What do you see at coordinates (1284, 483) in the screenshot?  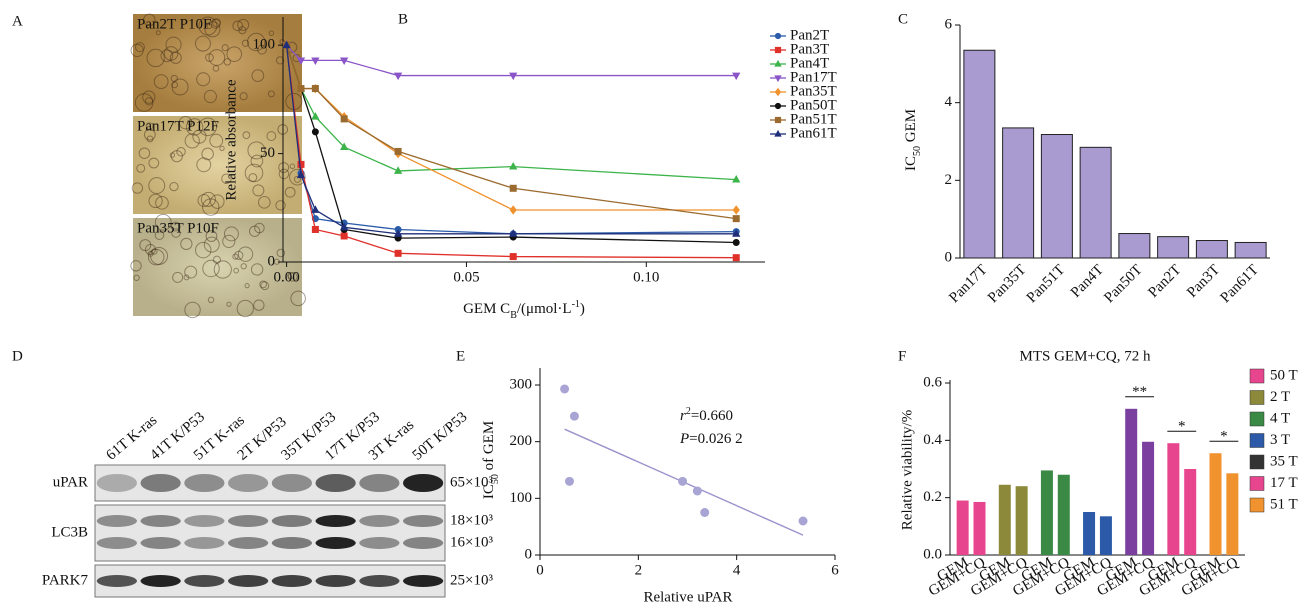 I see `legend-label: 17 T` at bounding box center [1284, 483].